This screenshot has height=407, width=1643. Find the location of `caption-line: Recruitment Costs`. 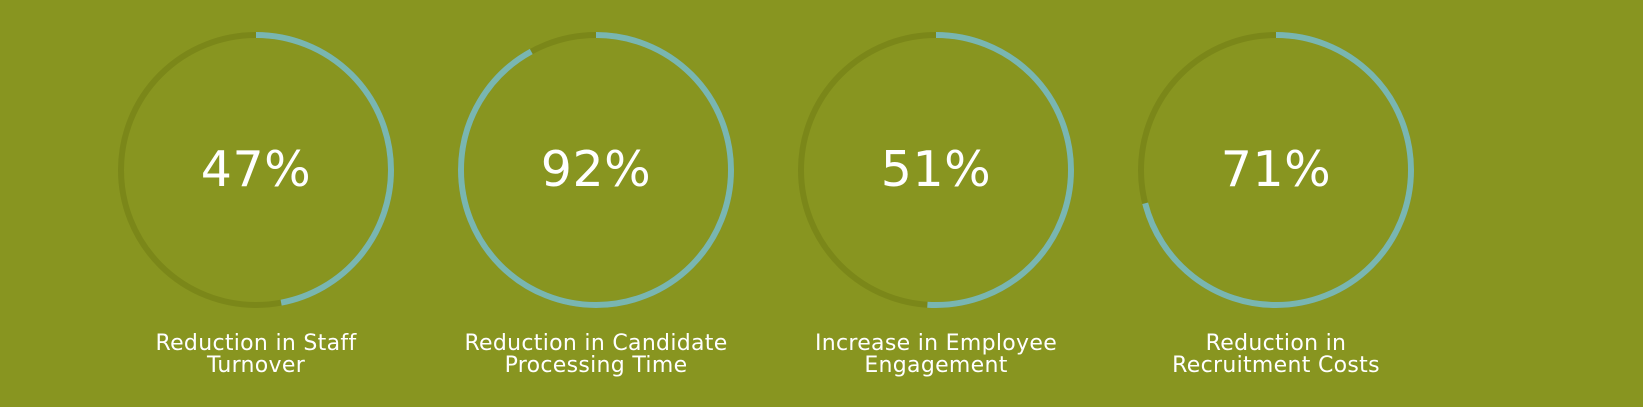

caption-line: Recruitment Costs is located at coordinates (1276, 365).